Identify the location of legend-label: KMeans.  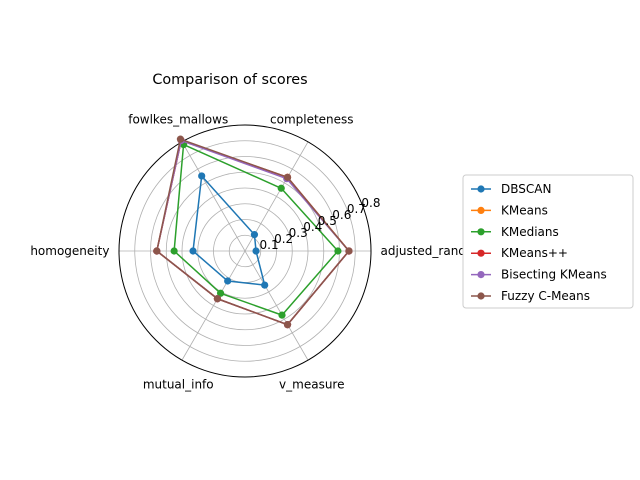
(524, 210).